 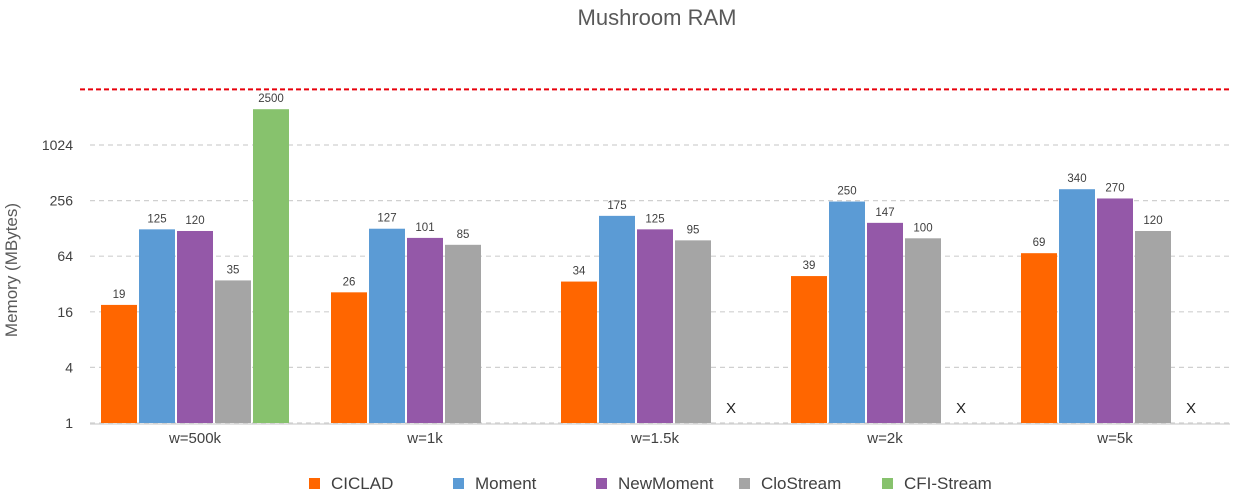 What do you see at coordinates (617, 319) in the screenshot?
I see `bar-moment-w-1-5k` at bounding box center [617, 319].